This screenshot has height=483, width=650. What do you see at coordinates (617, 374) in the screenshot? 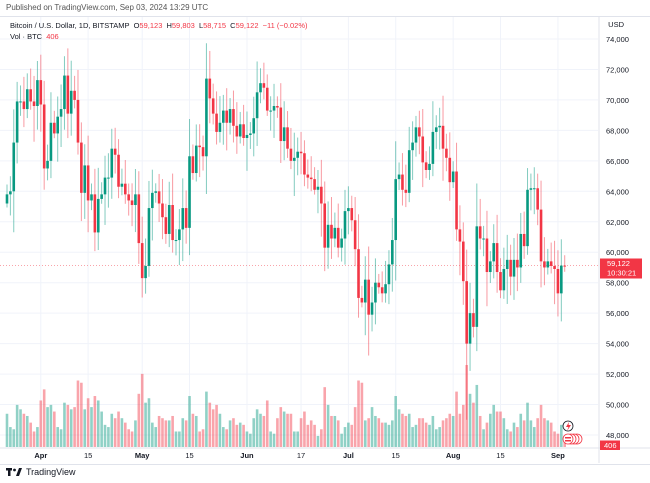
I see `y-tick-label: 52,000` at bounding box center [617, 374].